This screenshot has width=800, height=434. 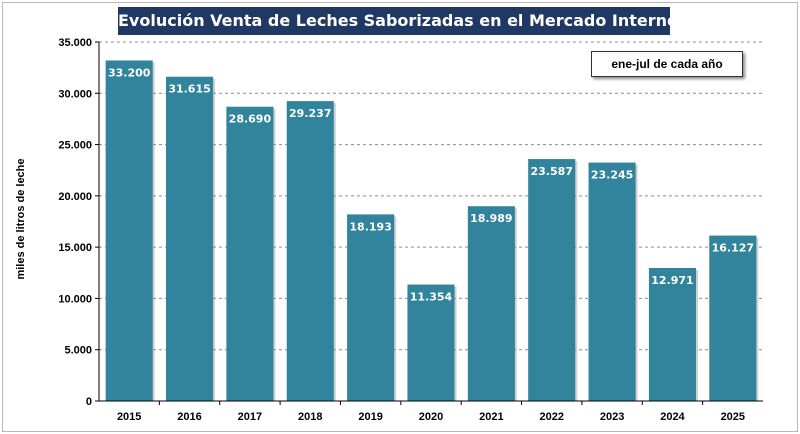 I want to click on y-tick-label: 35.000, so click(x=75, y=43).